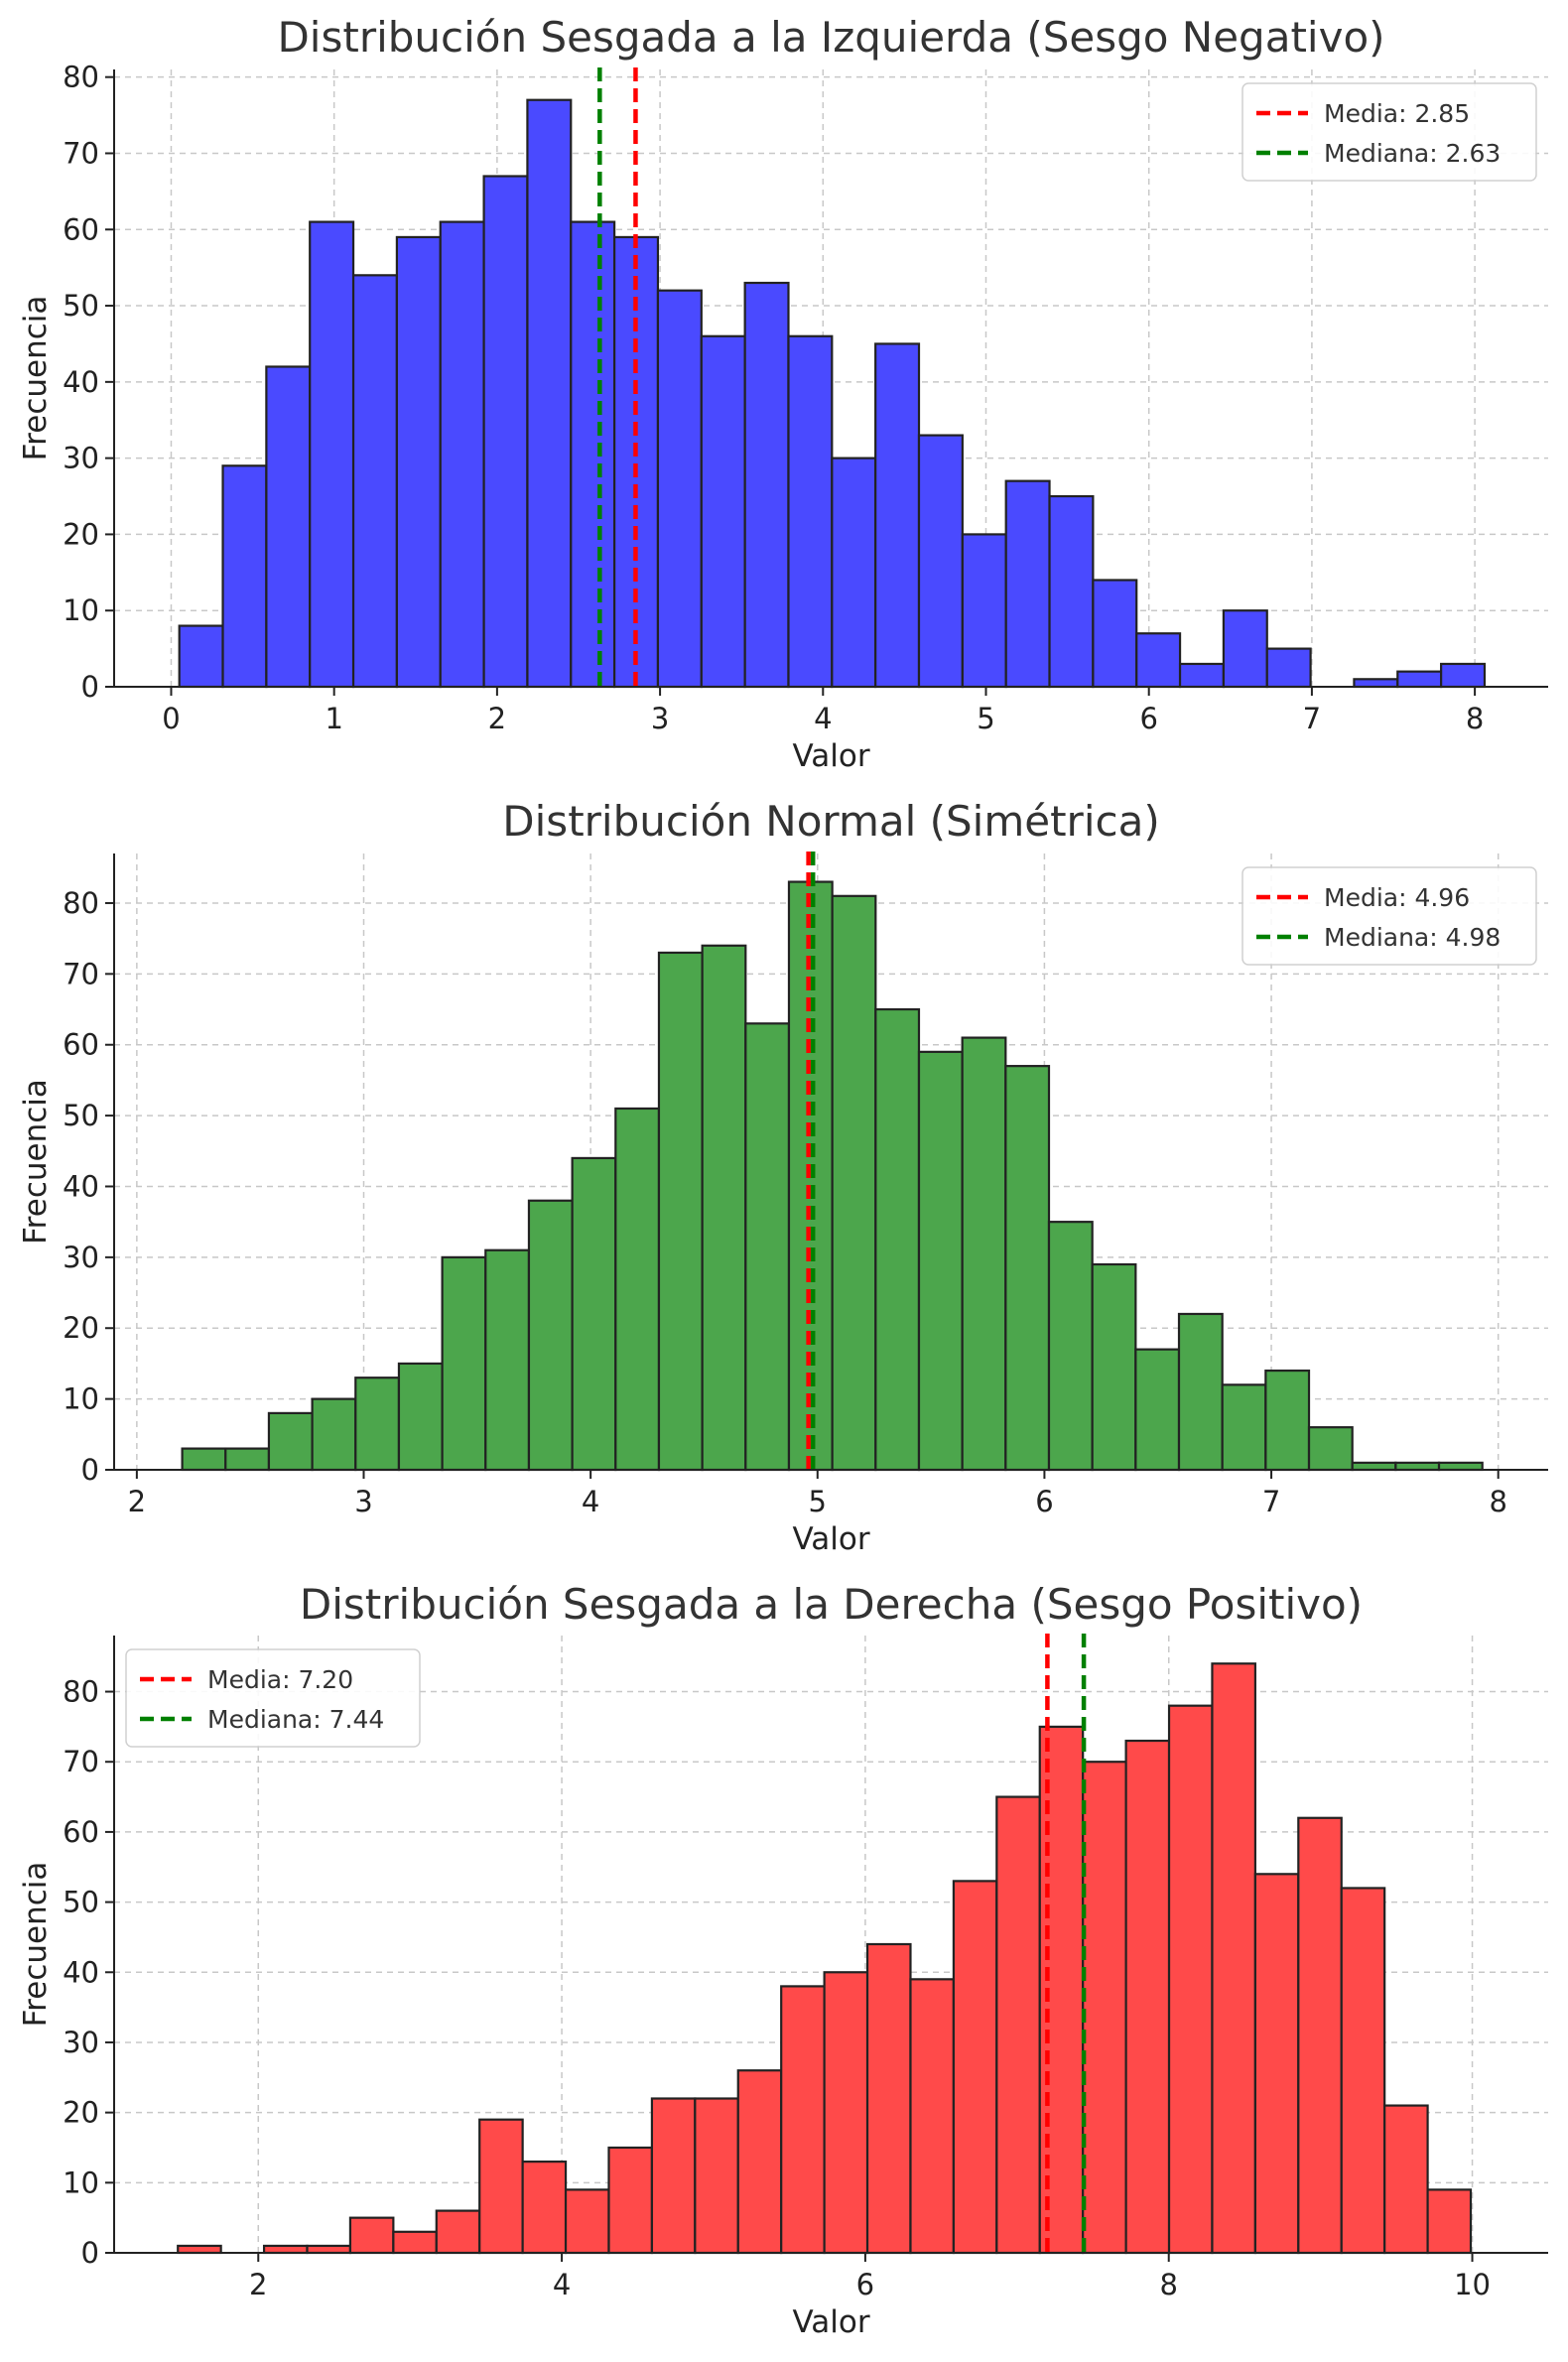  Describe the element at coordinates (865, 2284) in the screenshot. I see `x-tick-label: 6` at that location.